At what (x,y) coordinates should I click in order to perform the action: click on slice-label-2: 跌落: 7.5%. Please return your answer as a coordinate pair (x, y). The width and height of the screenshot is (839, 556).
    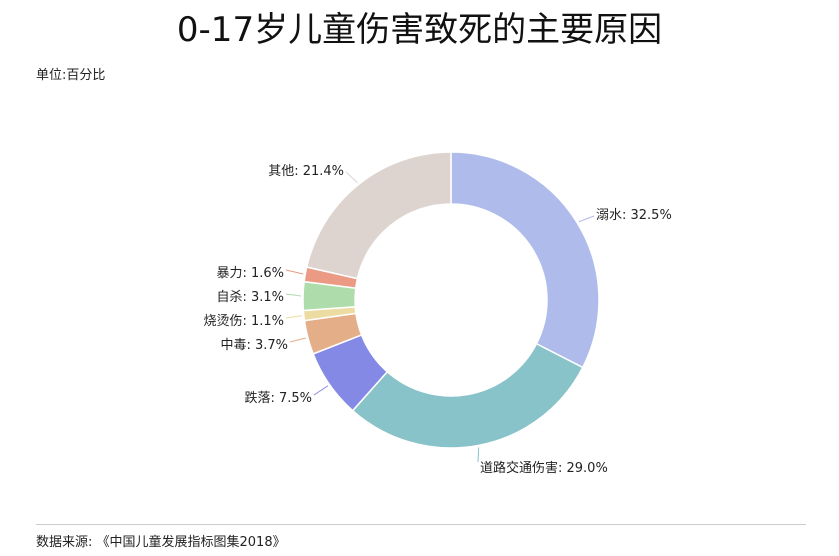
    Looking at the image, I should click on (278, 398).